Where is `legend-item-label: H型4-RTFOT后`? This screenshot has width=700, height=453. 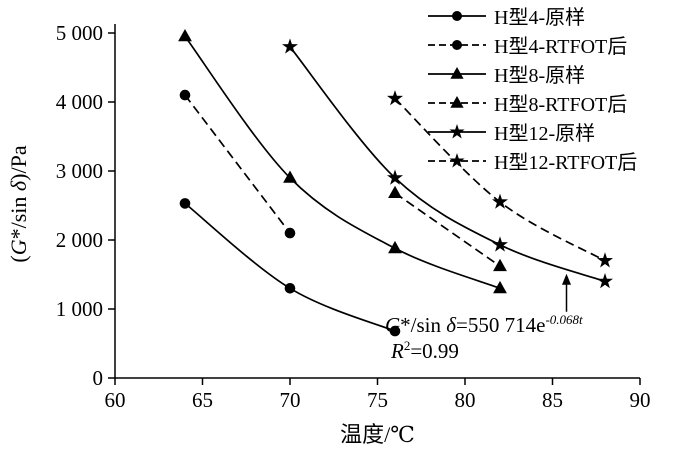 legend-item-label: H型4-RTFOT后 is located at coordinates (561, 47).